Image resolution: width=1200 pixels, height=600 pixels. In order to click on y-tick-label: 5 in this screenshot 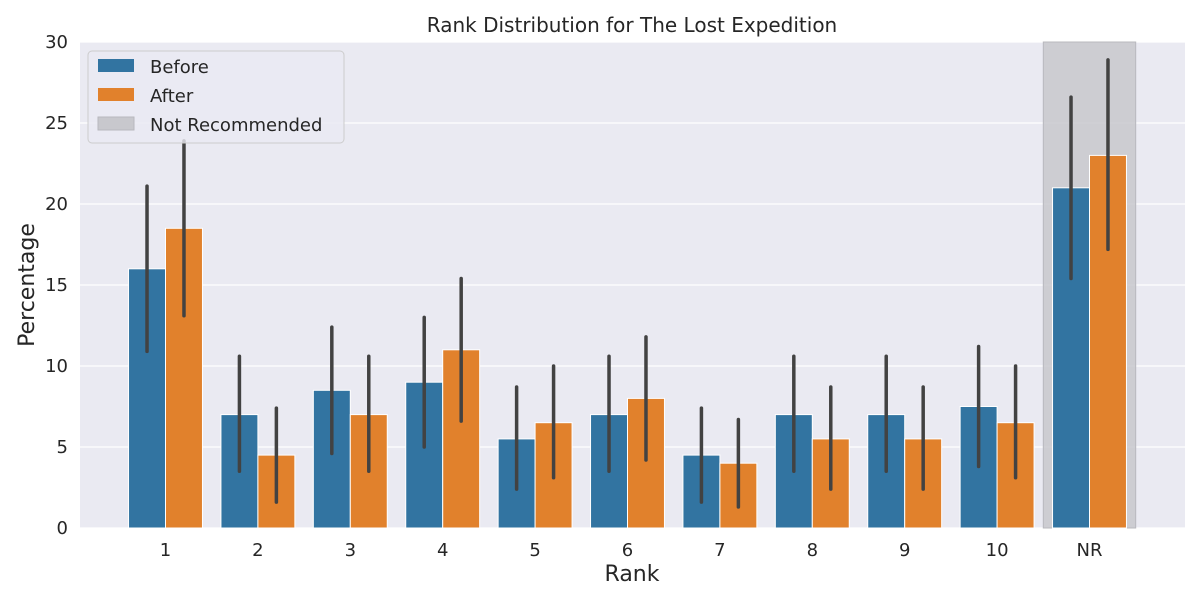, I will do `click(62, 447)`.